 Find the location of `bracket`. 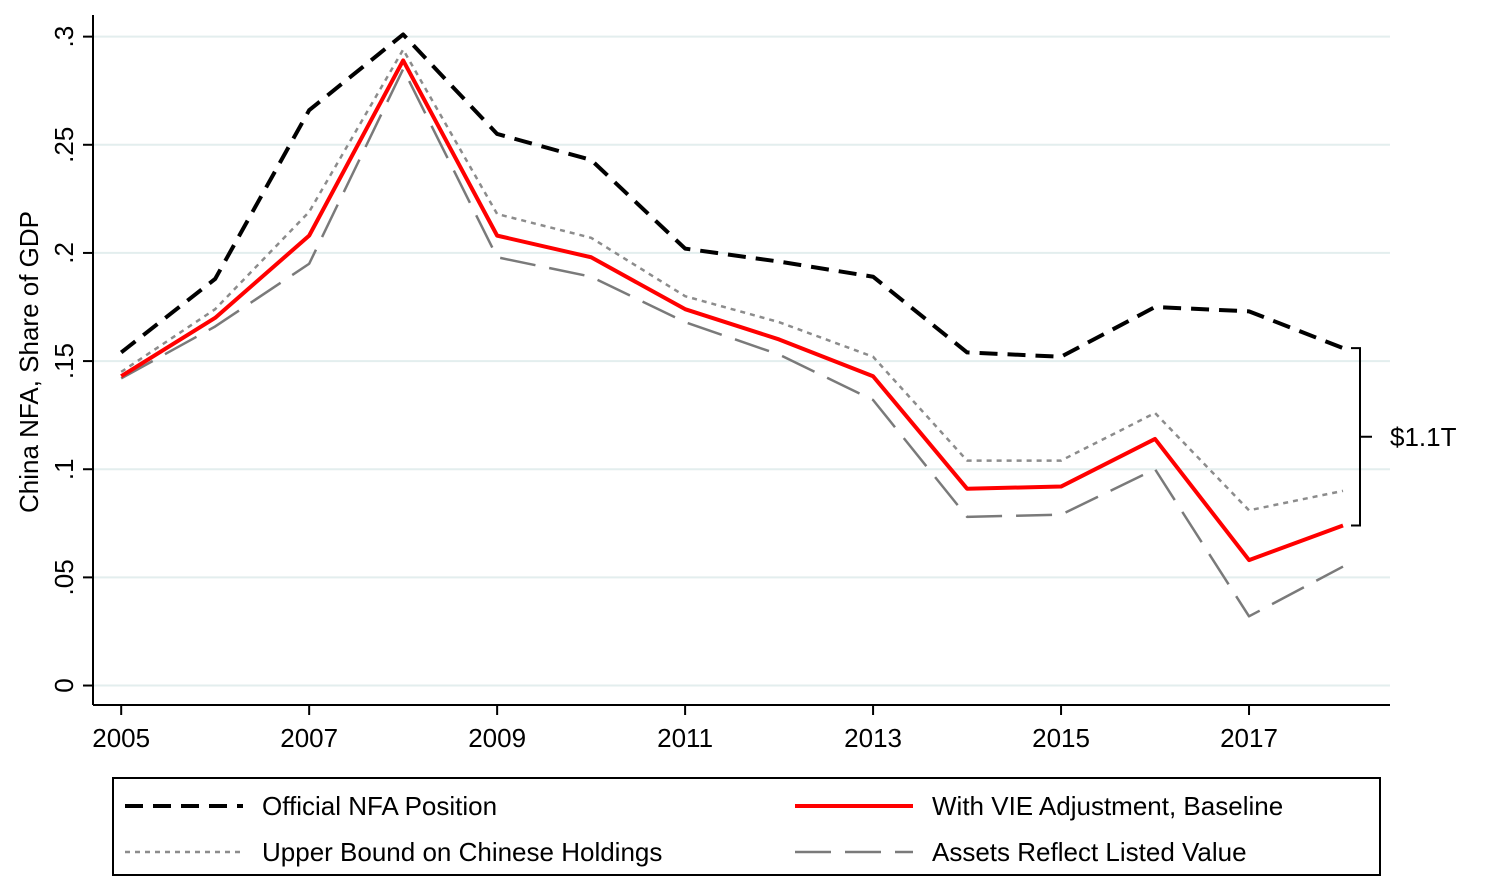

bracket is located at coordinates (1361, 437).